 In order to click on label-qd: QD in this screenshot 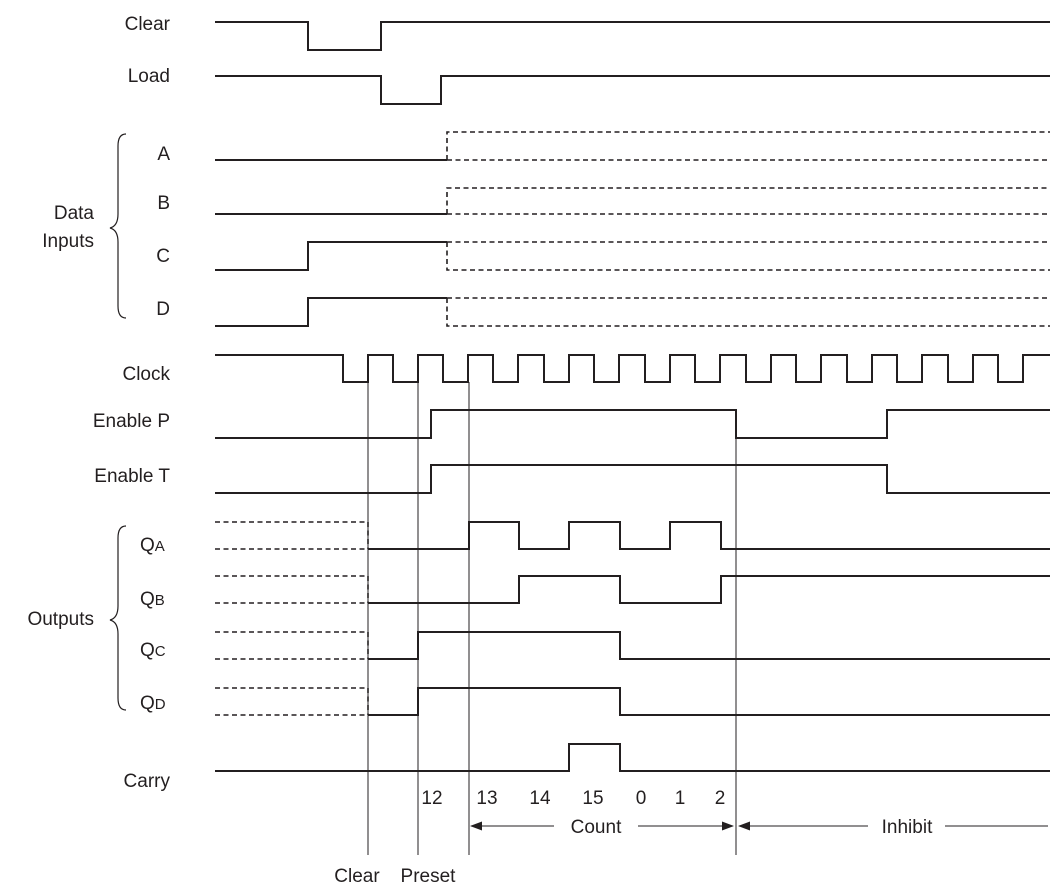, I will do `click(153, 703)`.